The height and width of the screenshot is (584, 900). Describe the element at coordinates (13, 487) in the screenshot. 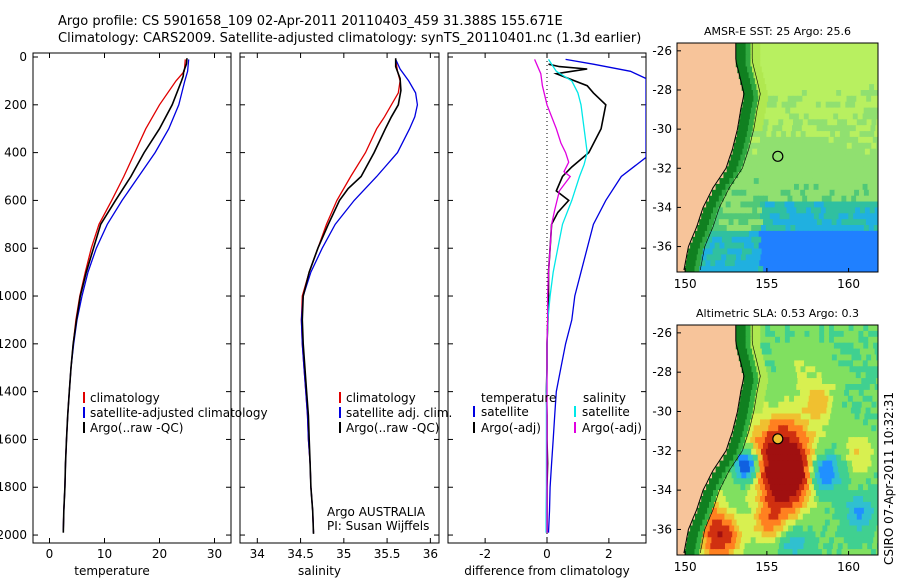

I see `y-tick-label: 1800` at that location.